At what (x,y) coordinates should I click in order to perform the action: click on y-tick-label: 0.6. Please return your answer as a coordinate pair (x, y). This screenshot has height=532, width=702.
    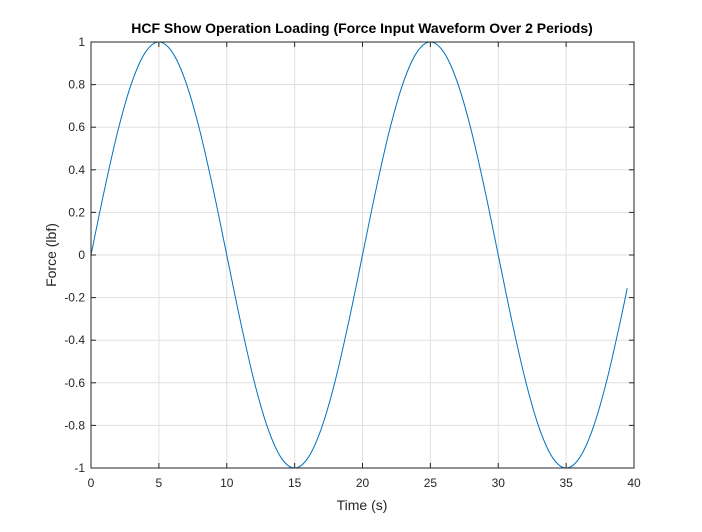
    Looking at the image, I should click on (76, 127).